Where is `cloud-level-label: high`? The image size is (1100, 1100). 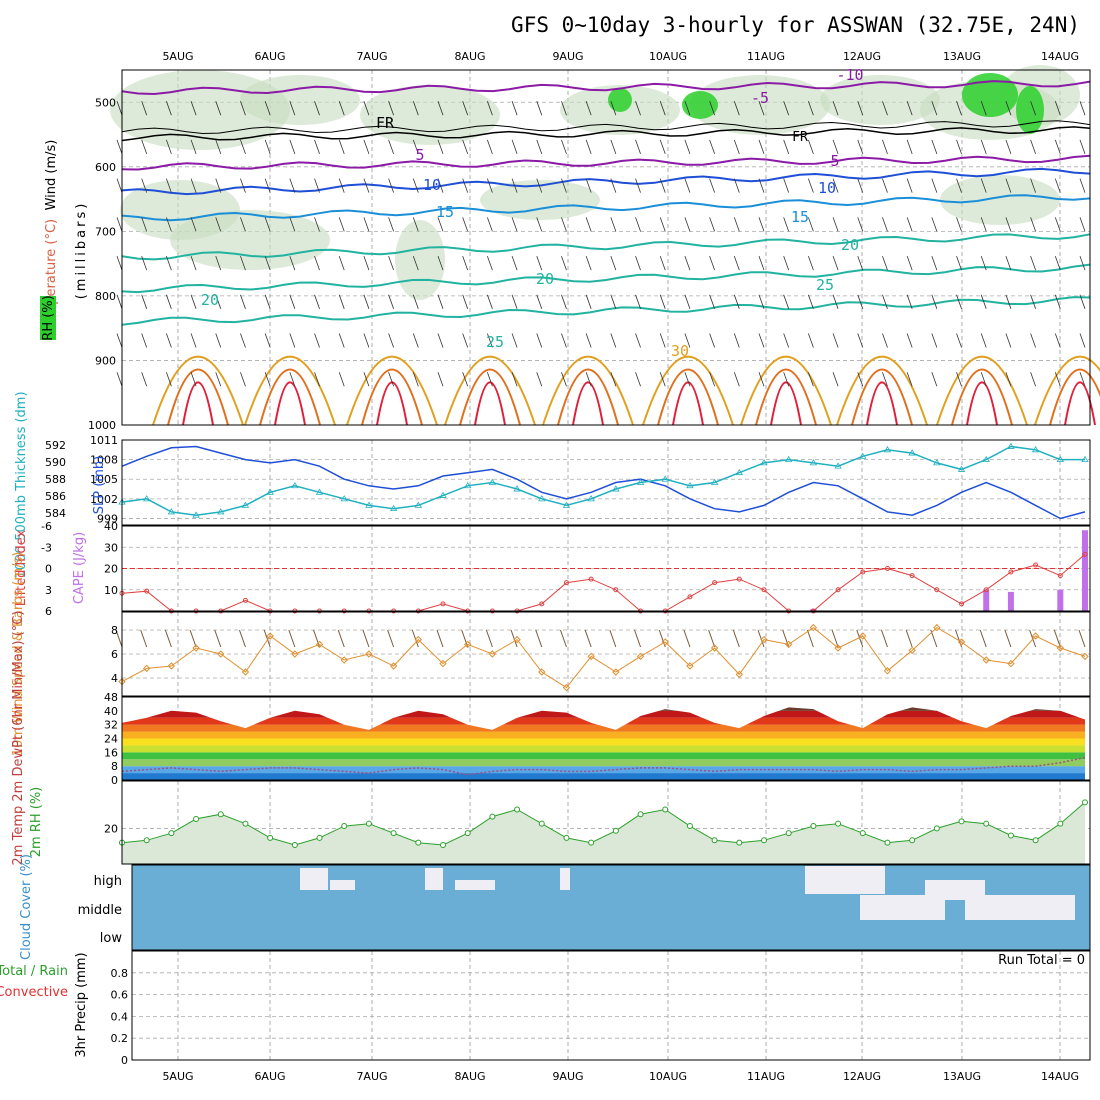 cloud-level-label: high is located at coordinates (108, 881).